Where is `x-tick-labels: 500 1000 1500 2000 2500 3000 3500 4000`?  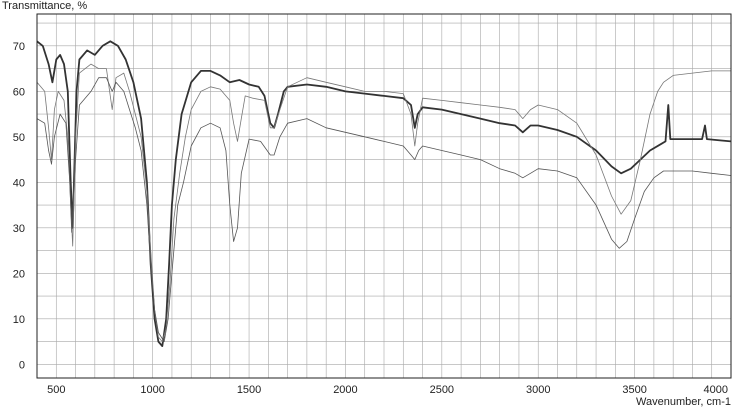
x-tick-labels: 500 1000 1500 2000 2500 3000 3500 4000 is located at coordinates (387, 390).